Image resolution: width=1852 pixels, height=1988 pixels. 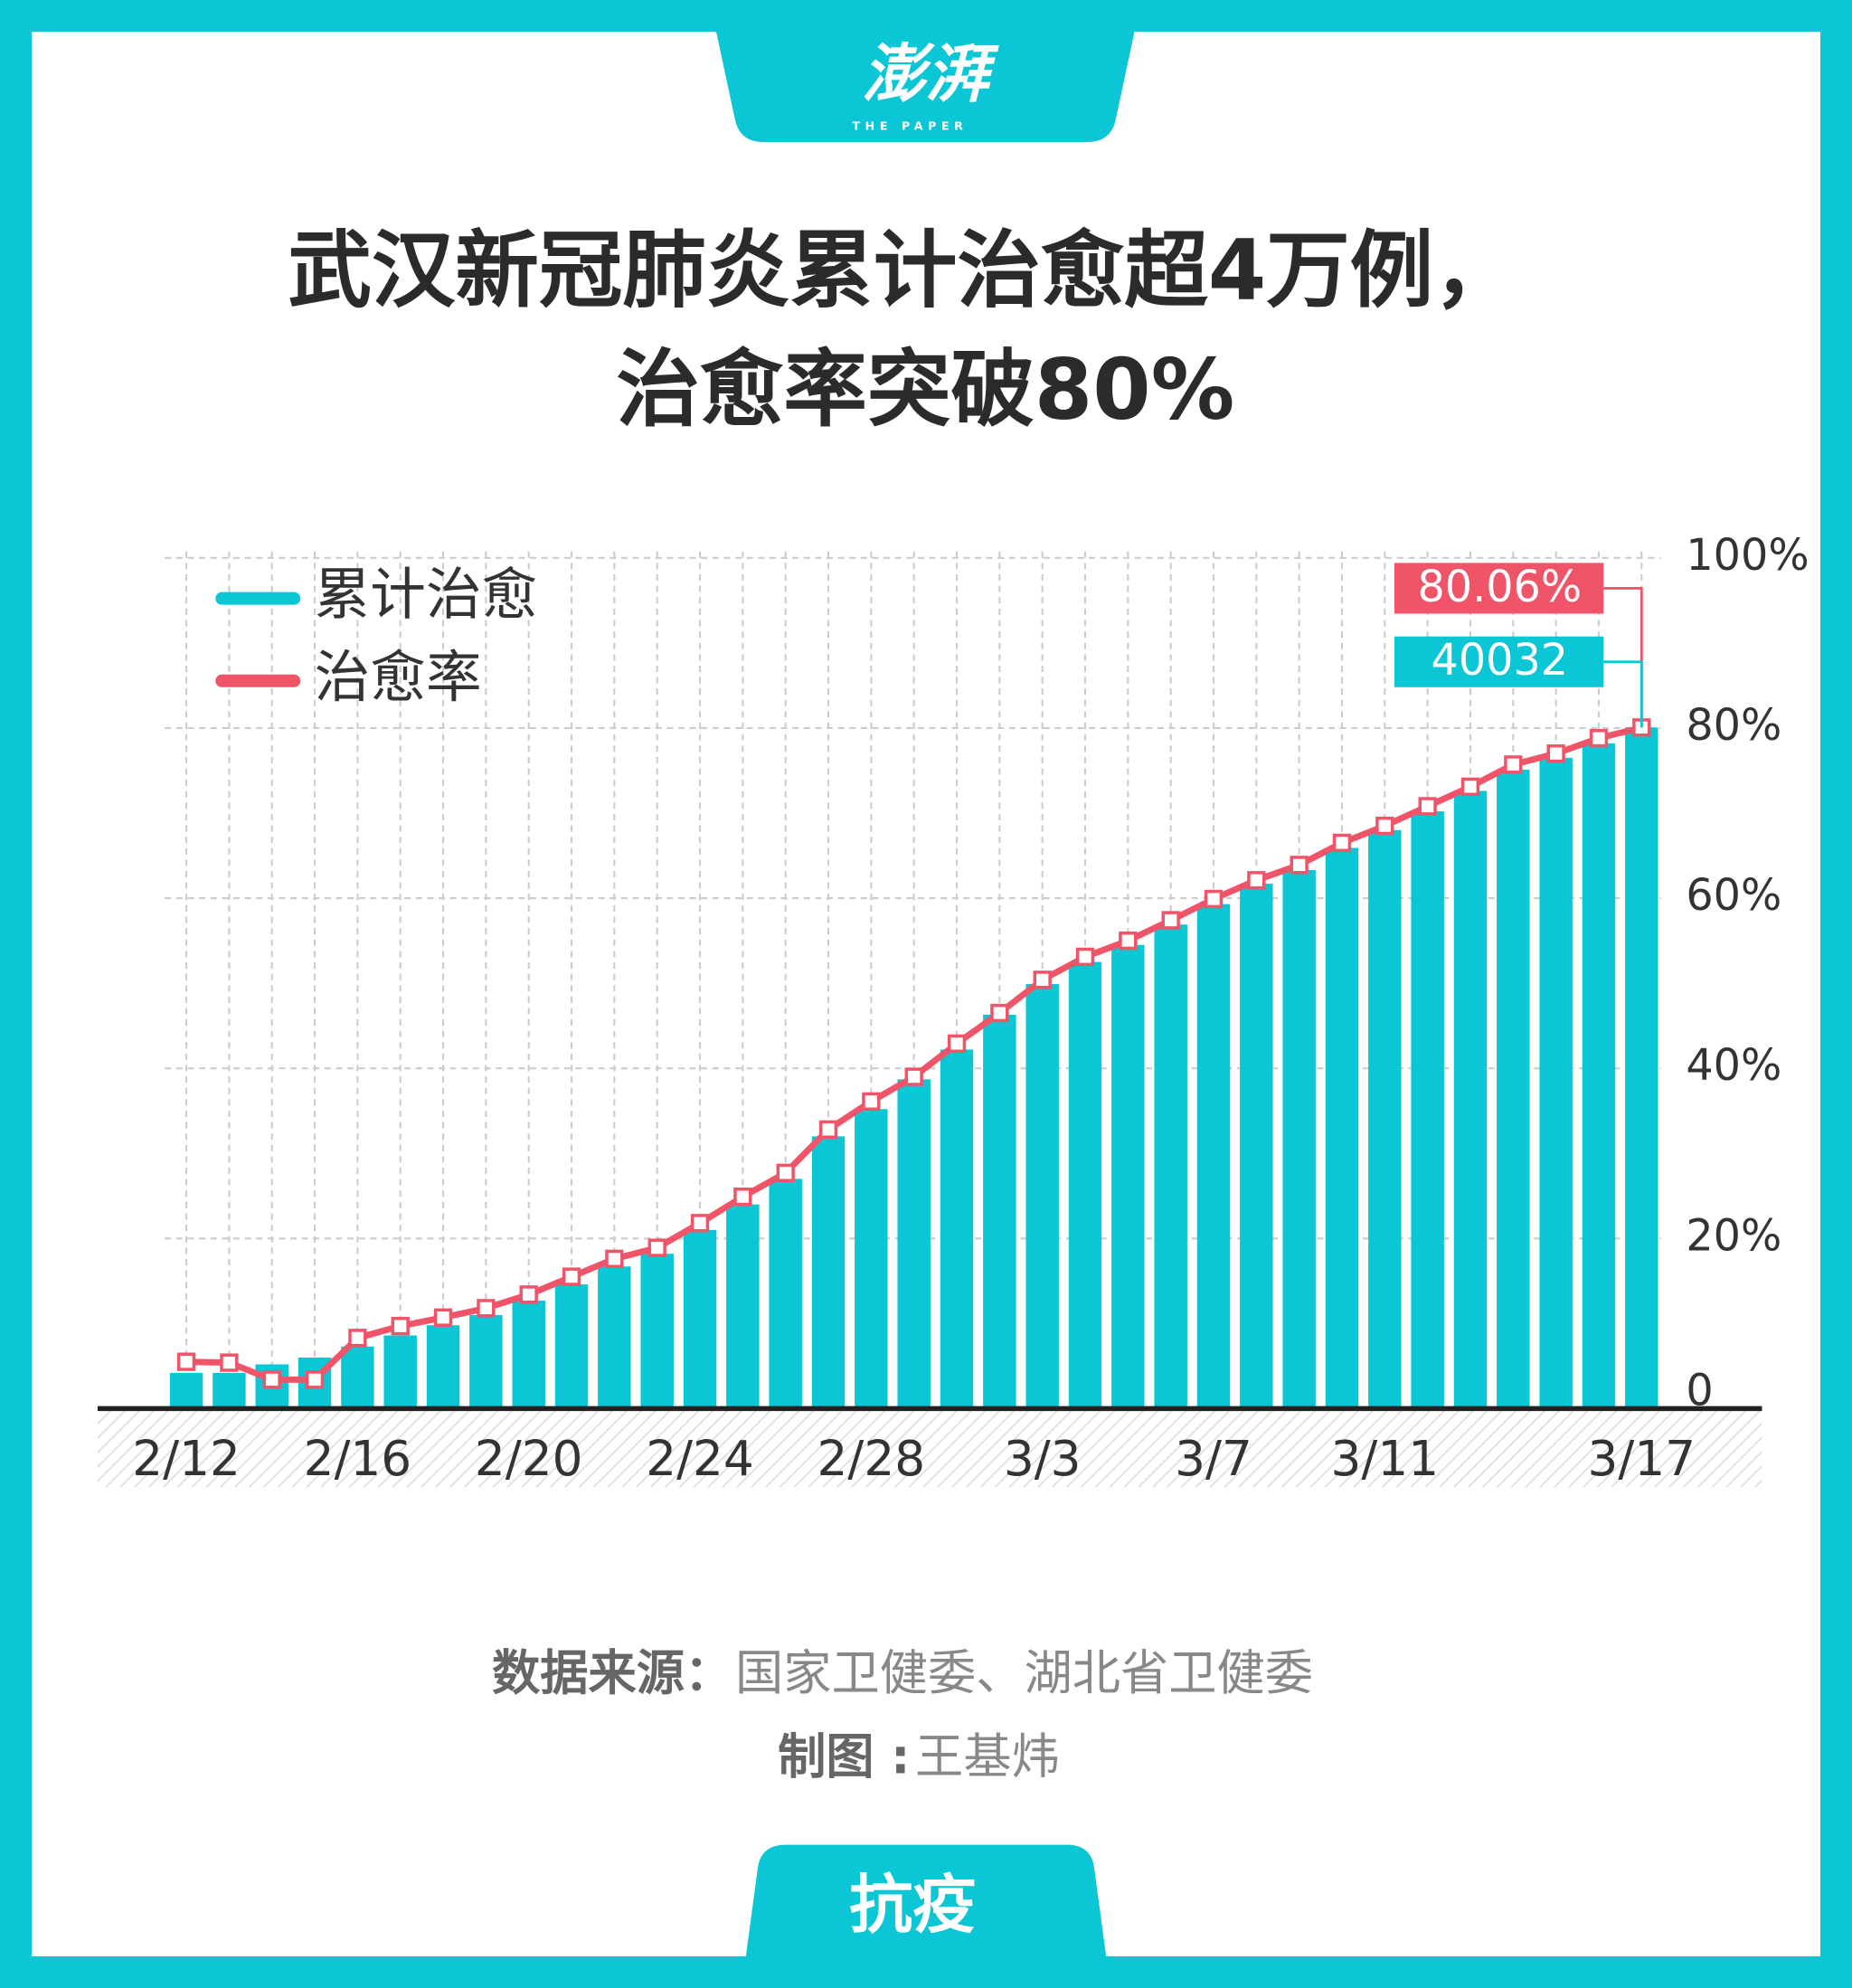 What do you see at coordinates (1043, 1459) in the screenshot?
I see `x-tick-label: 3/3` at bounding box center [1043, 1459].